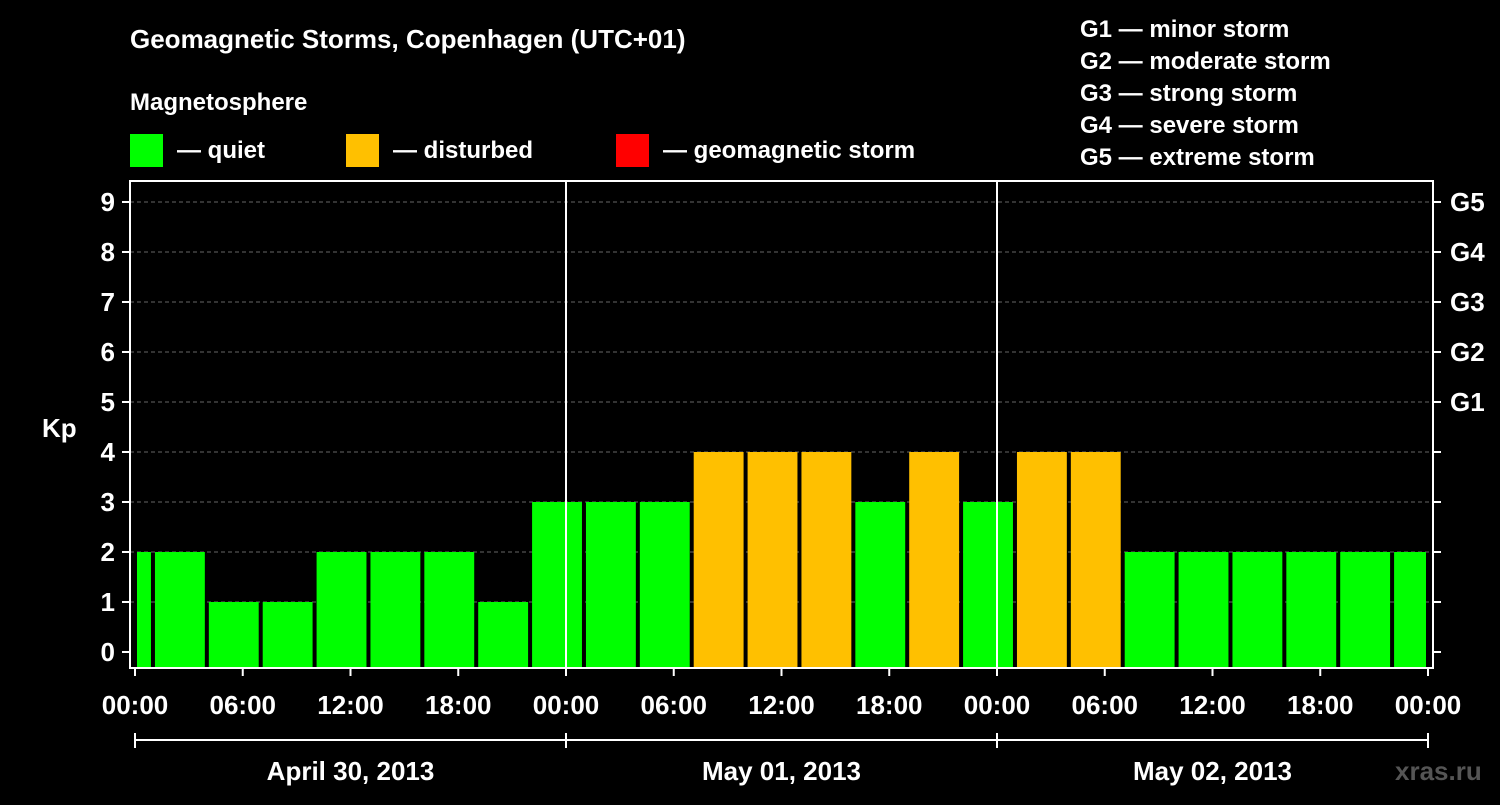  What do you see at coordinates (632, 150) in the screenshot?
I see `legend-swatch-storm` at bounding box center [632, 150].